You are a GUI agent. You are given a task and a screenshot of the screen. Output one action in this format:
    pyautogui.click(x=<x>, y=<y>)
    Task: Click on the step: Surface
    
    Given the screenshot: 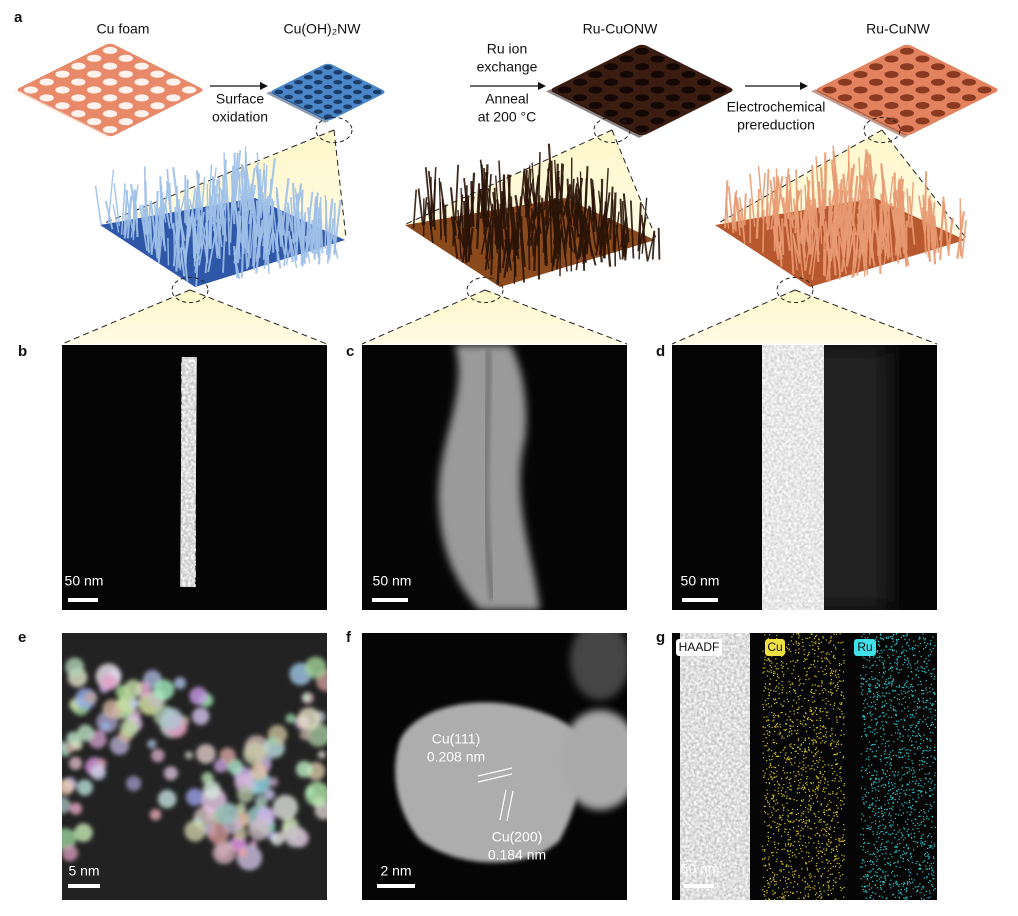 What is the action you would take?
    pyautogui.click(x=240, y=99)
    